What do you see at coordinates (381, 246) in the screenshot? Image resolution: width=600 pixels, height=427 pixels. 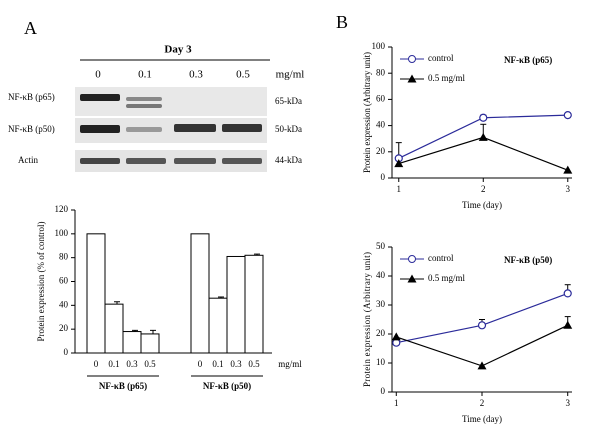 I see `y-tick-label: 50` at bounding box center [381, 246].